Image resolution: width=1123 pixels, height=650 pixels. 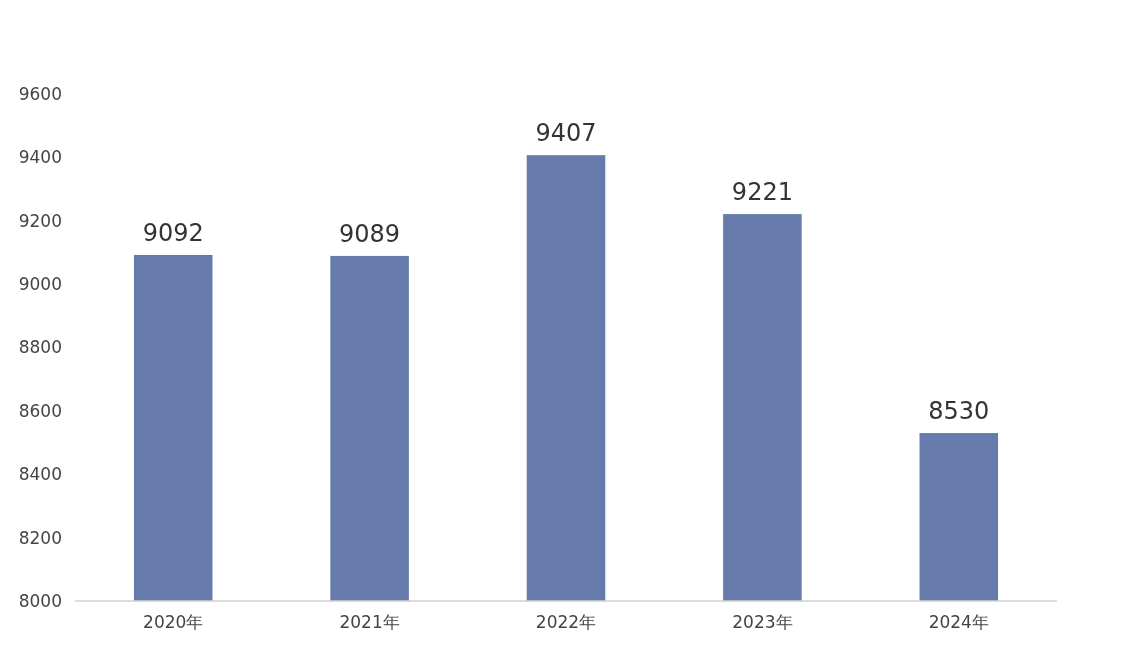 I want to click on y-tick-label: 8000, so click(x=40, y=600).